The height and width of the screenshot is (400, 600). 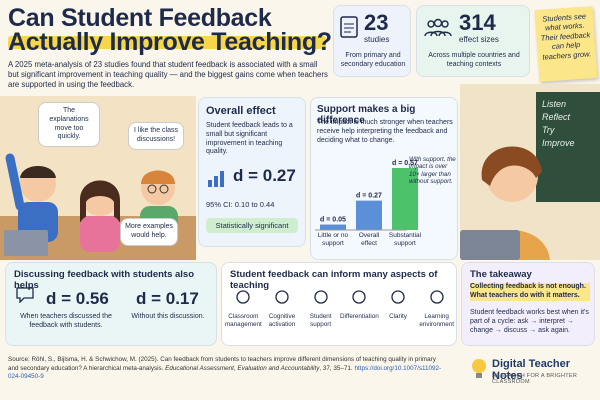 What do you see at coordinates (501, 274) in the screenshot?
I see `card-title: The takeaway` at bounding box center [501, 274].